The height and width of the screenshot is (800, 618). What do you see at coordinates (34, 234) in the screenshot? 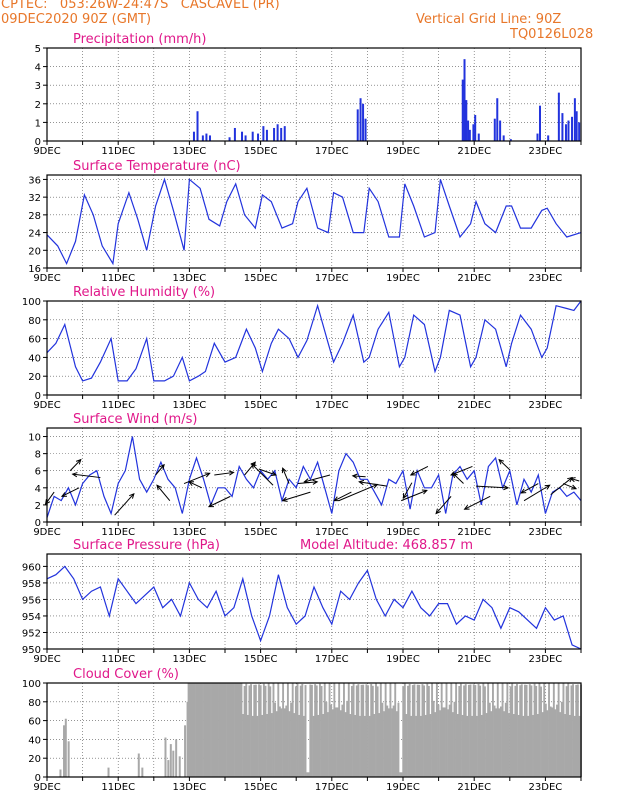
I see `y-tick-label: 24` at bounding box center [34, 234].